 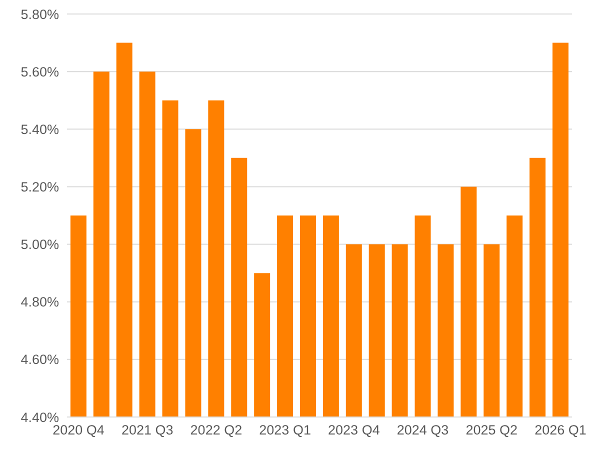 I want to click on y-tick-label: 4.40%, so click(x=39, y=417).